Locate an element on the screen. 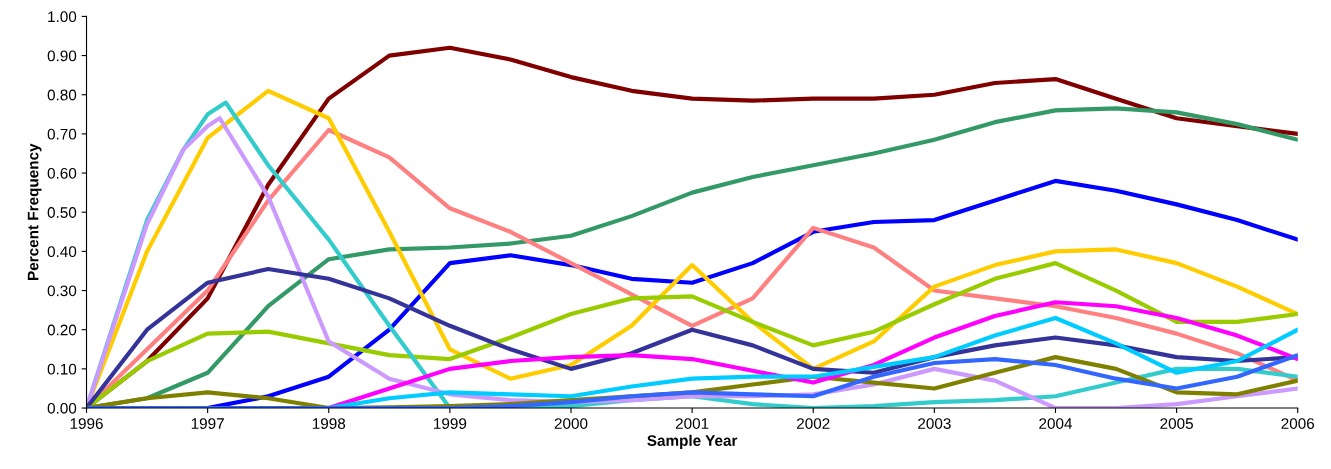 The image size is (1331, 469). y-tick-label: 0.80 is located at coordinates (62, 95).